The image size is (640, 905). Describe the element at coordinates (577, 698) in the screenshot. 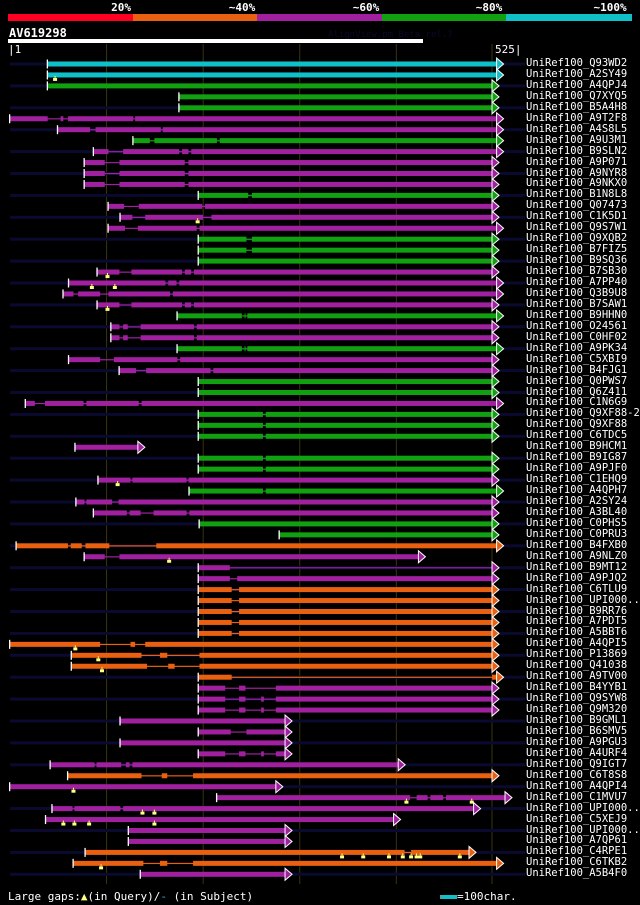

I see `hit-name: UniRef100_Q9SYW8` at that location.